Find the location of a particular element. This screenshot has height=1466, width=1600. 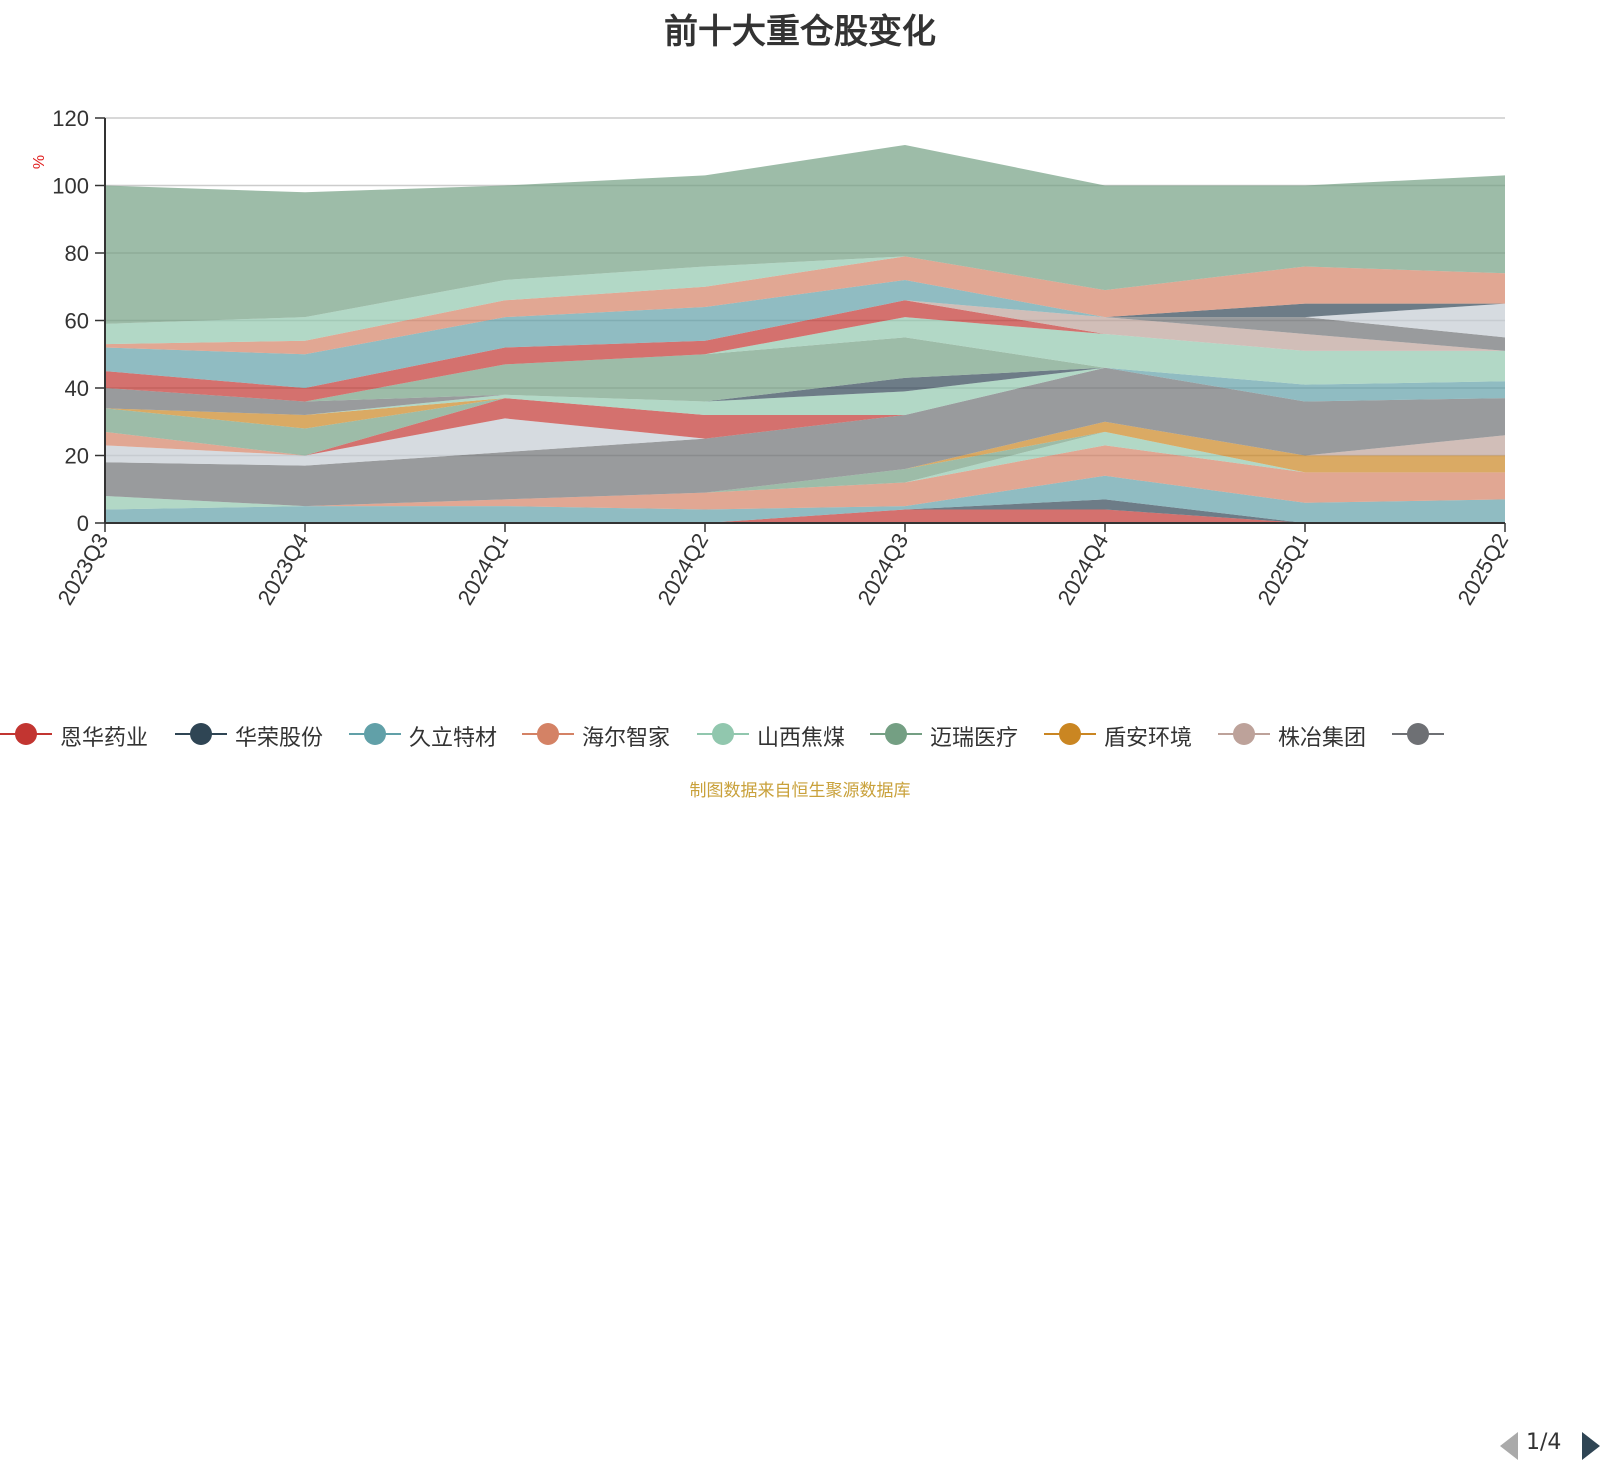

legend-pager: 1/4 is located at coordinates (1550, 1446).